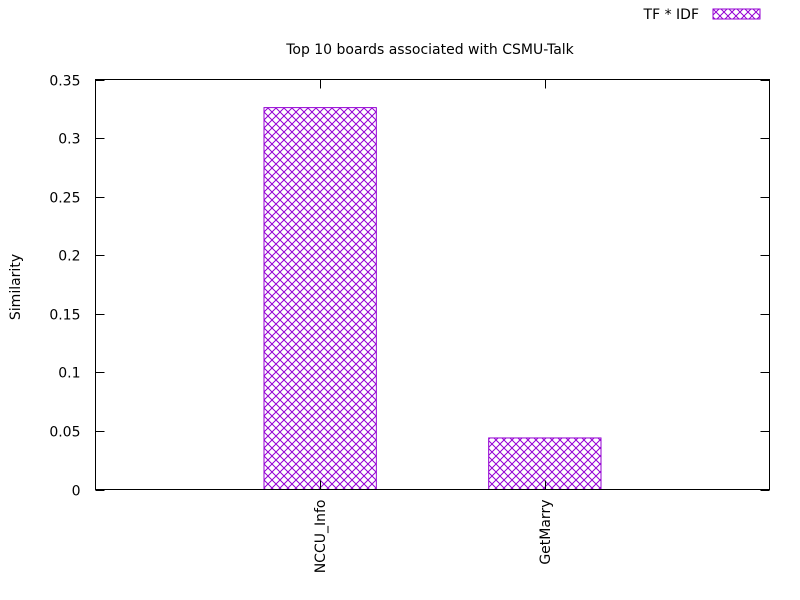 This screenshot has width=800, height=600. Describe the element at coordinates (16, 287) in the screenshot. I see `y-axis-label: Similarity` at that location.